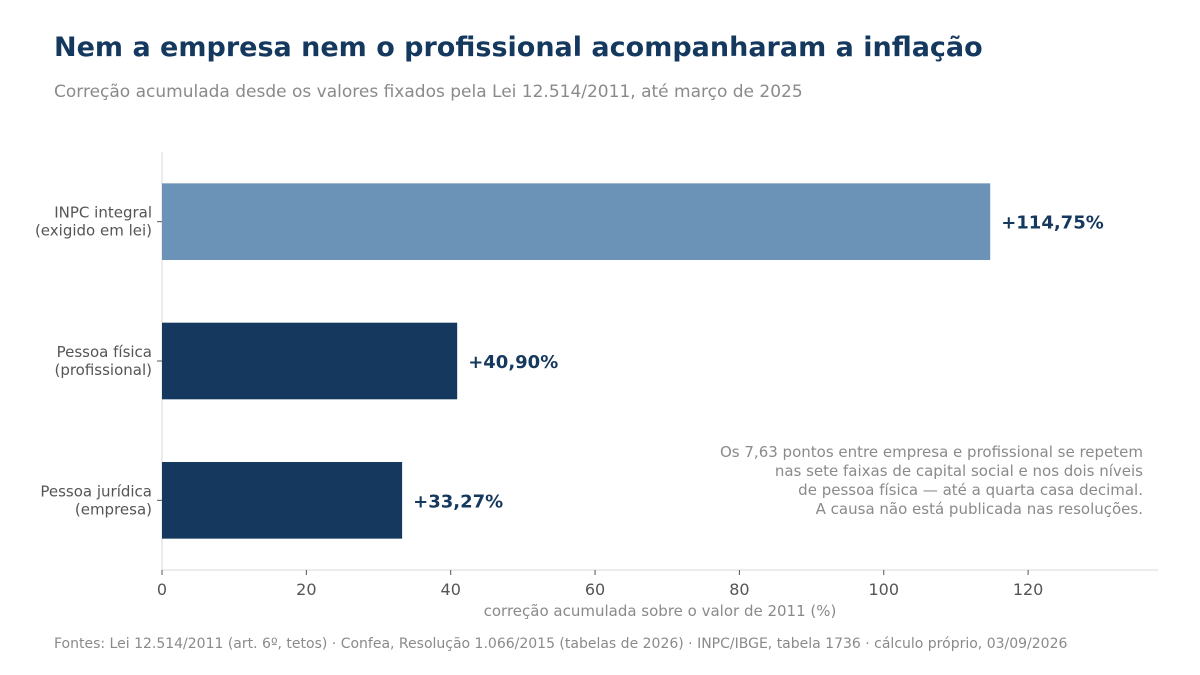 The image size is (1200, 675). Describe the element at coordinates (451, 589) in the screenshot. I see `x-tick-label: 40` at that location.